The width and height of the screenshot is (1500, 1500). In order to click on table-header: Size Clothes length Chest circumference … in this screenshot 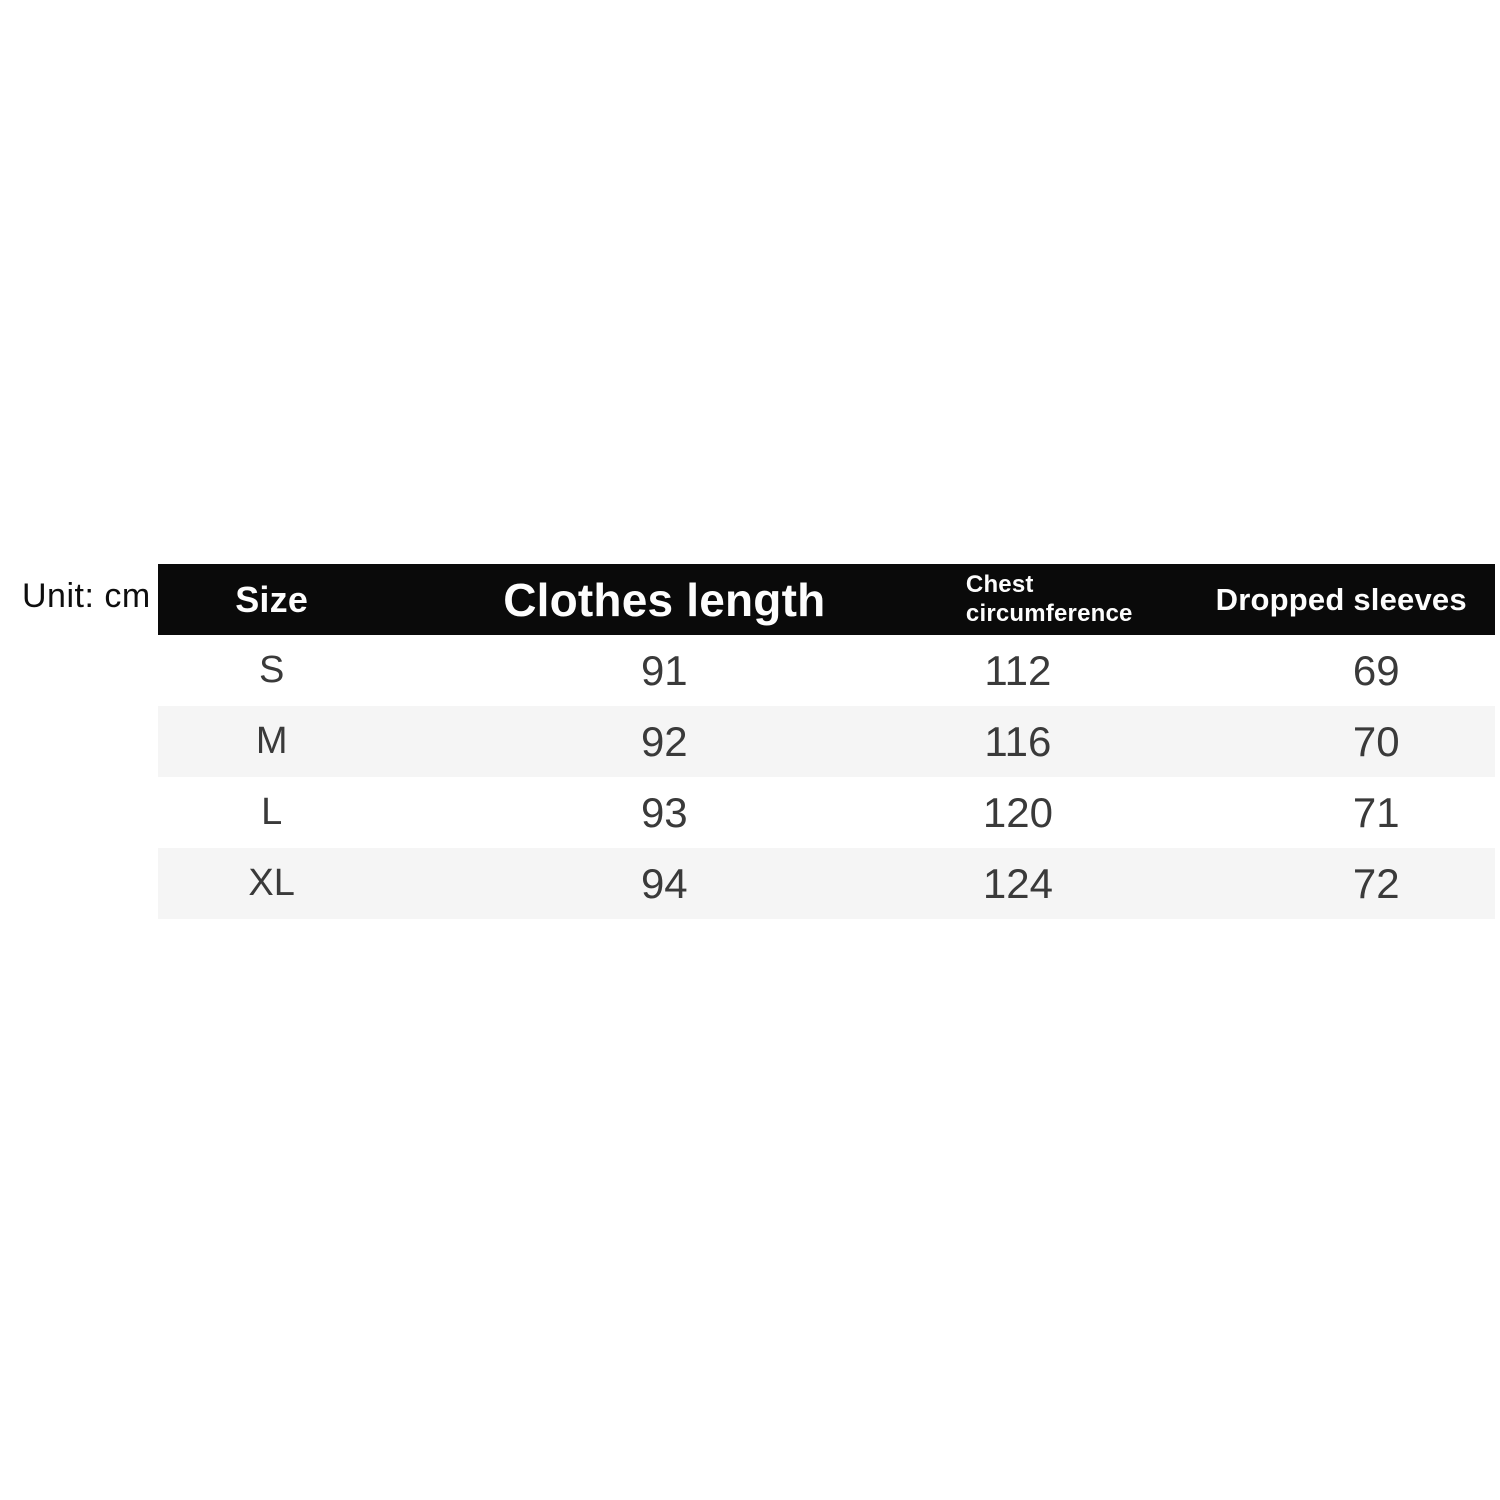, I will do `click(826, 599)`.